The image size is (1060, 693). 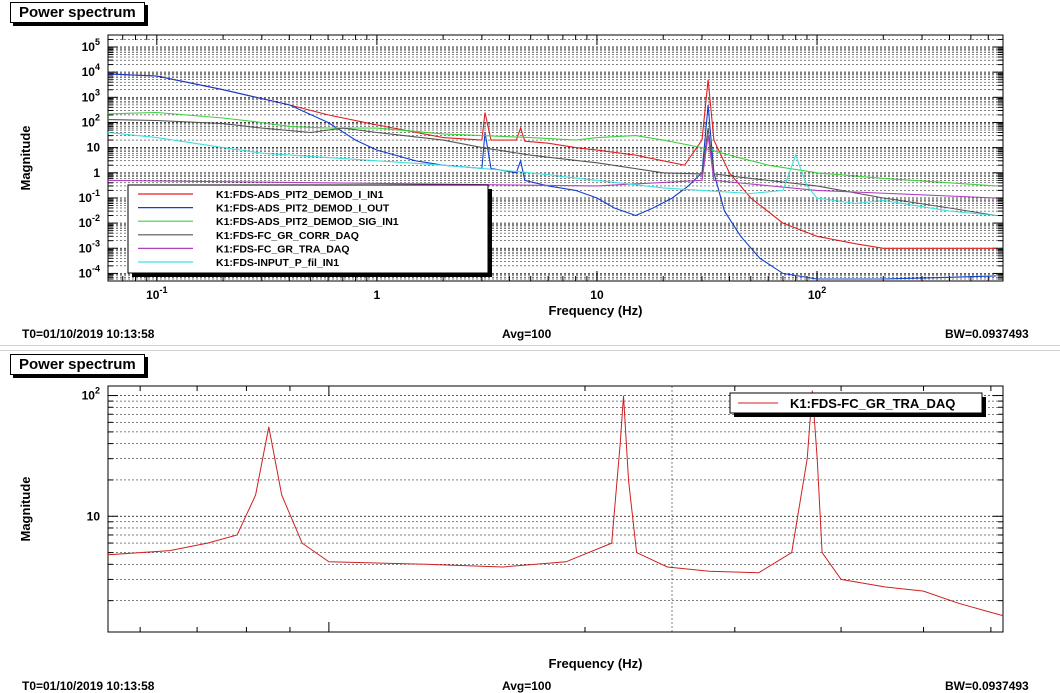 What do you see at coordinates (89, 246) in the screenshot?
I see `y-tick-label: 10⁻³` at bounding box center [89, 246].